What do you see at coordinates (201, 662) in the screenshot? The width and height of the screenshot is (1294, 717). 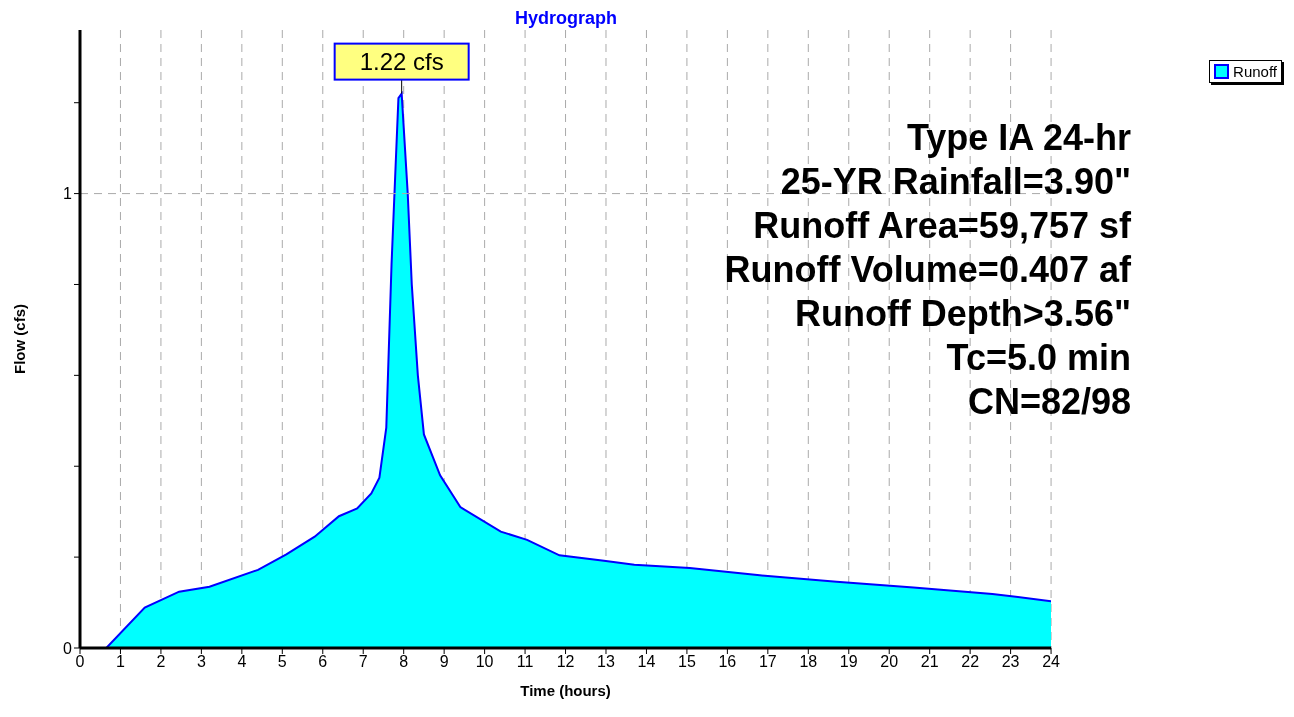 I see `x-tick-label: 3` at bounding box center [201, 662].